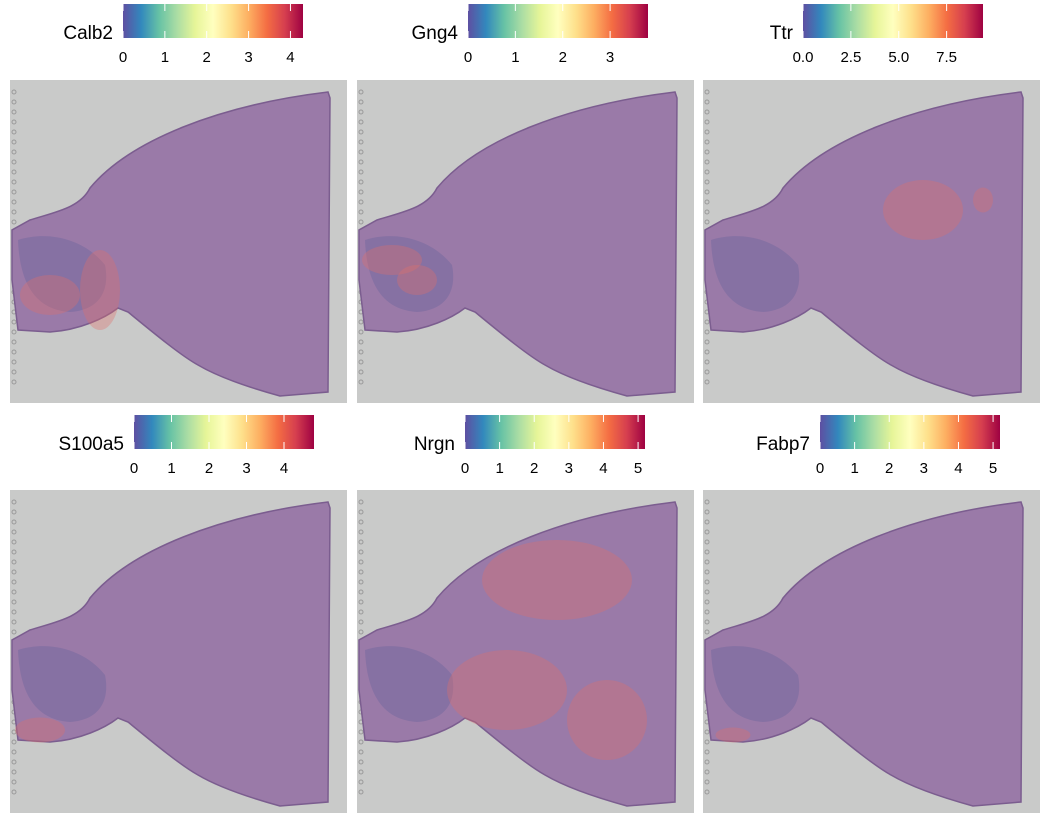 This screenshot has width=1050, height=833. What do you see at coordinates (88, 33) in the screenshot?
I see `legend-title: Calb2` at bounding box center [88, 33].